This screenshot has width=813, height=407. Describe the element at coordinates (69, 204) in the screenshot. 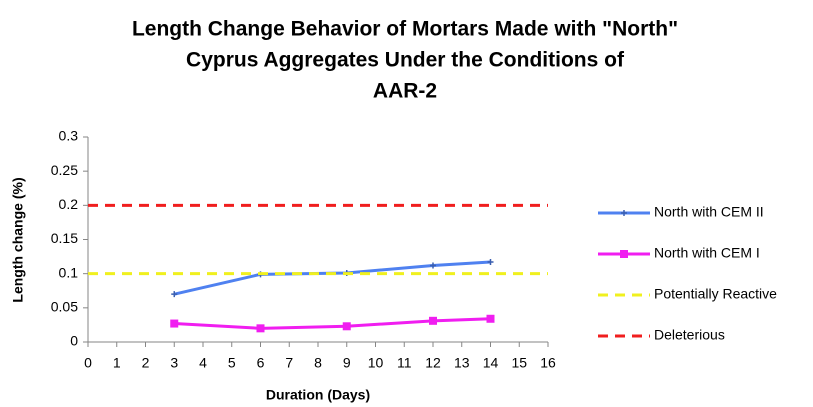

I see `y-tick-label: 0.2` at that location.